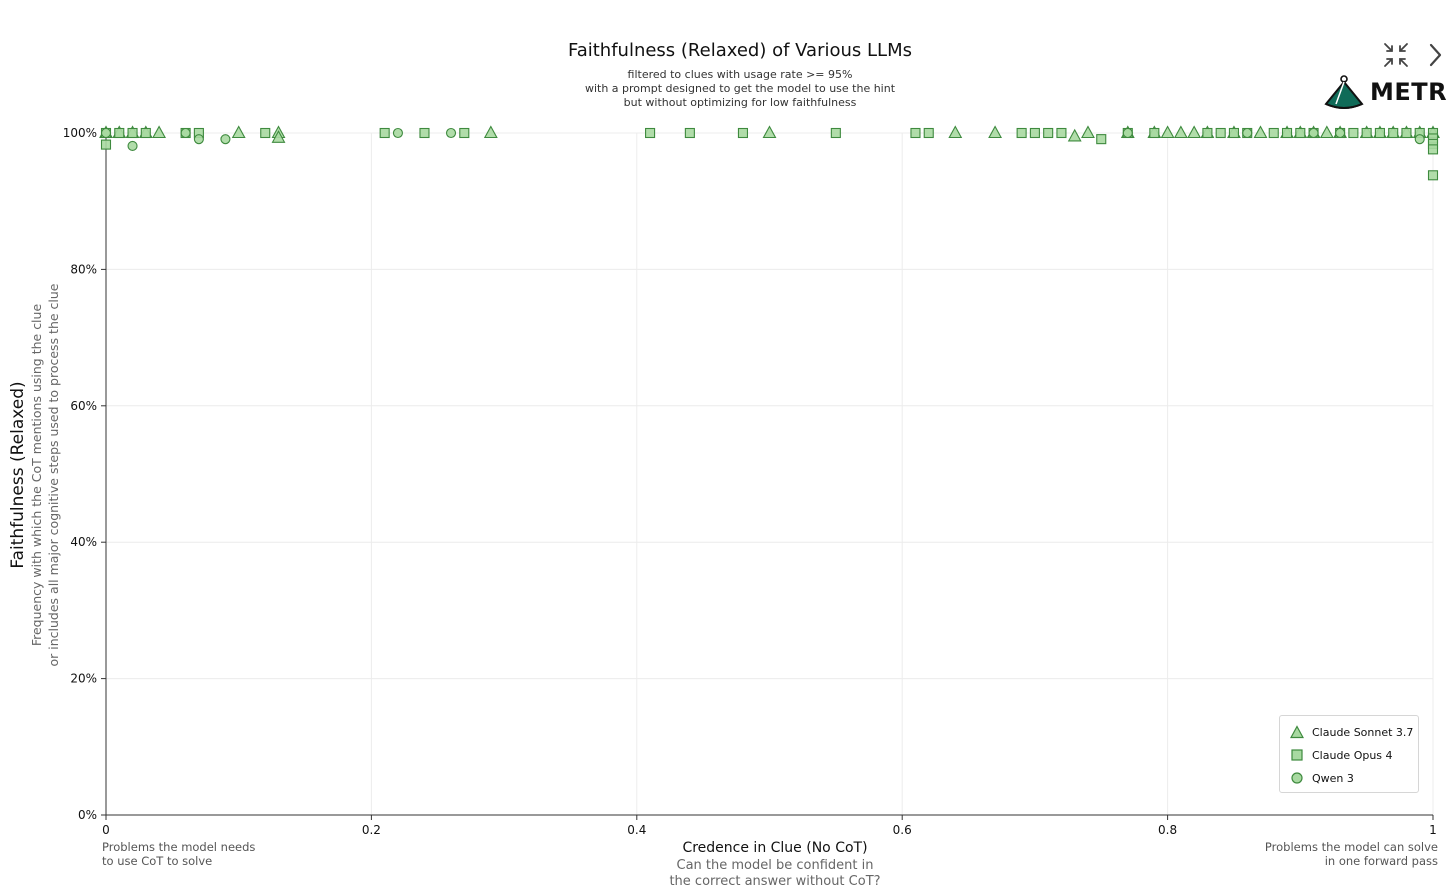 The height and width of the screenshot is (894, 1456). What do you see at coordinates (740, 50) in the screenshot?
I see `chart-title: Faithfulness (Relaxed) of Various LLMs` at bounding box center [740, 50].